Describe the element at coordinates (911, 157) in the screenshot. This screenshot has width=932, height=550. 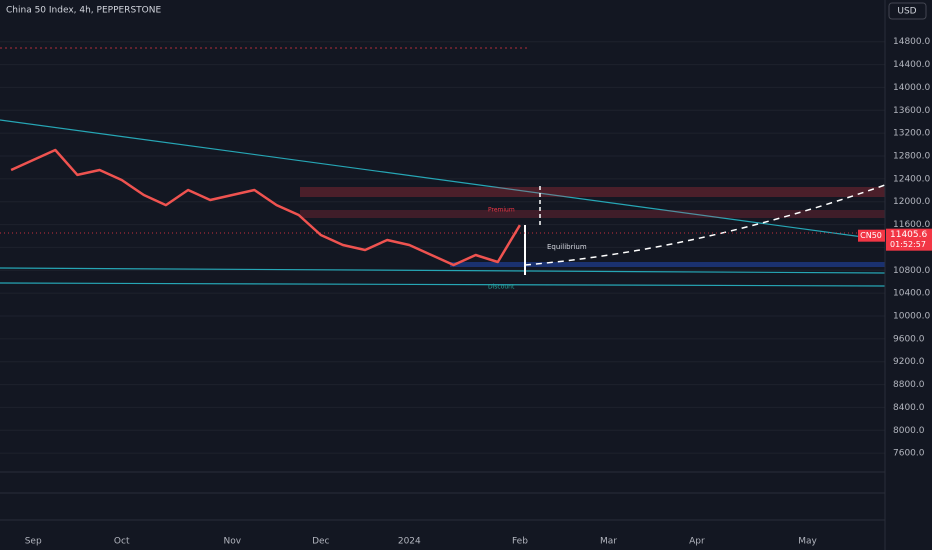
I see `y-tick-label: 12800.0` at that location.